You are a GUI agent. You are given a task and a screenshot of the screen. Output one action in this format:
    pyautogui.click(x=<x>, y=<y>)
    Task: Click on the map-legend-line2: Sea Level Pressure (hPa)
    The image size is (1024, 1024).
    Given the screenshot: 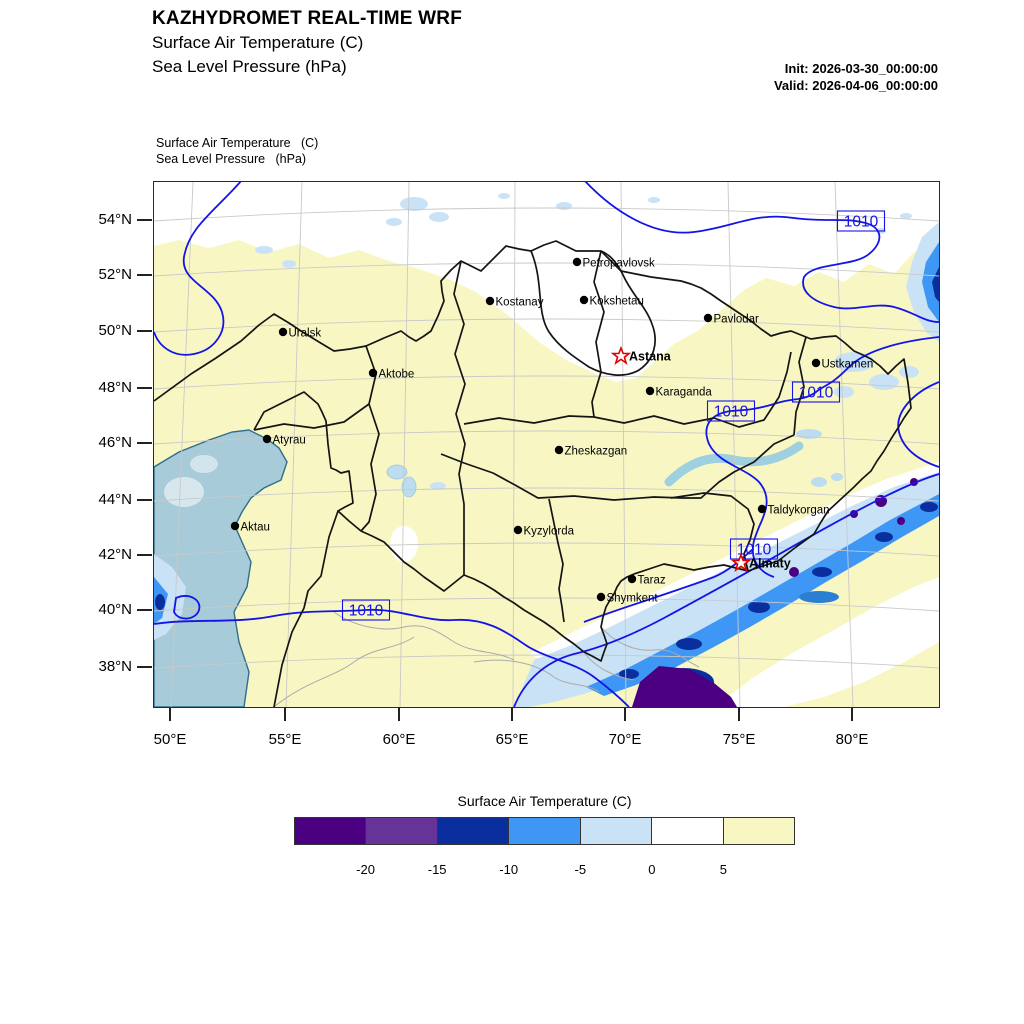 What is the action you would take?
    pyautogui.click(x=231, y=159)
    